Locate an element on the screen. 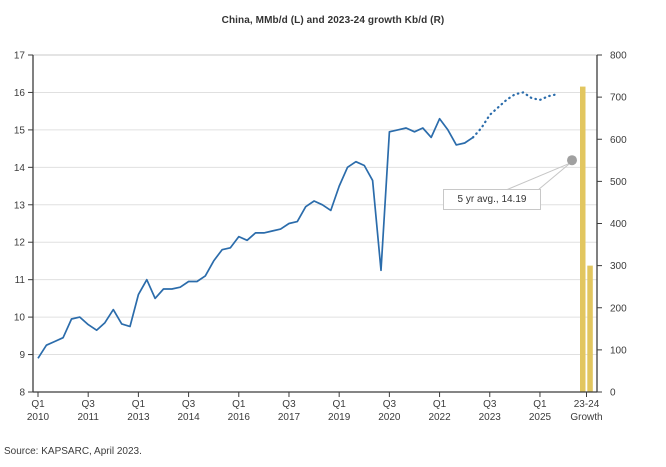  left-axis-tick-label: 8 is located at coordinates (22, 393).